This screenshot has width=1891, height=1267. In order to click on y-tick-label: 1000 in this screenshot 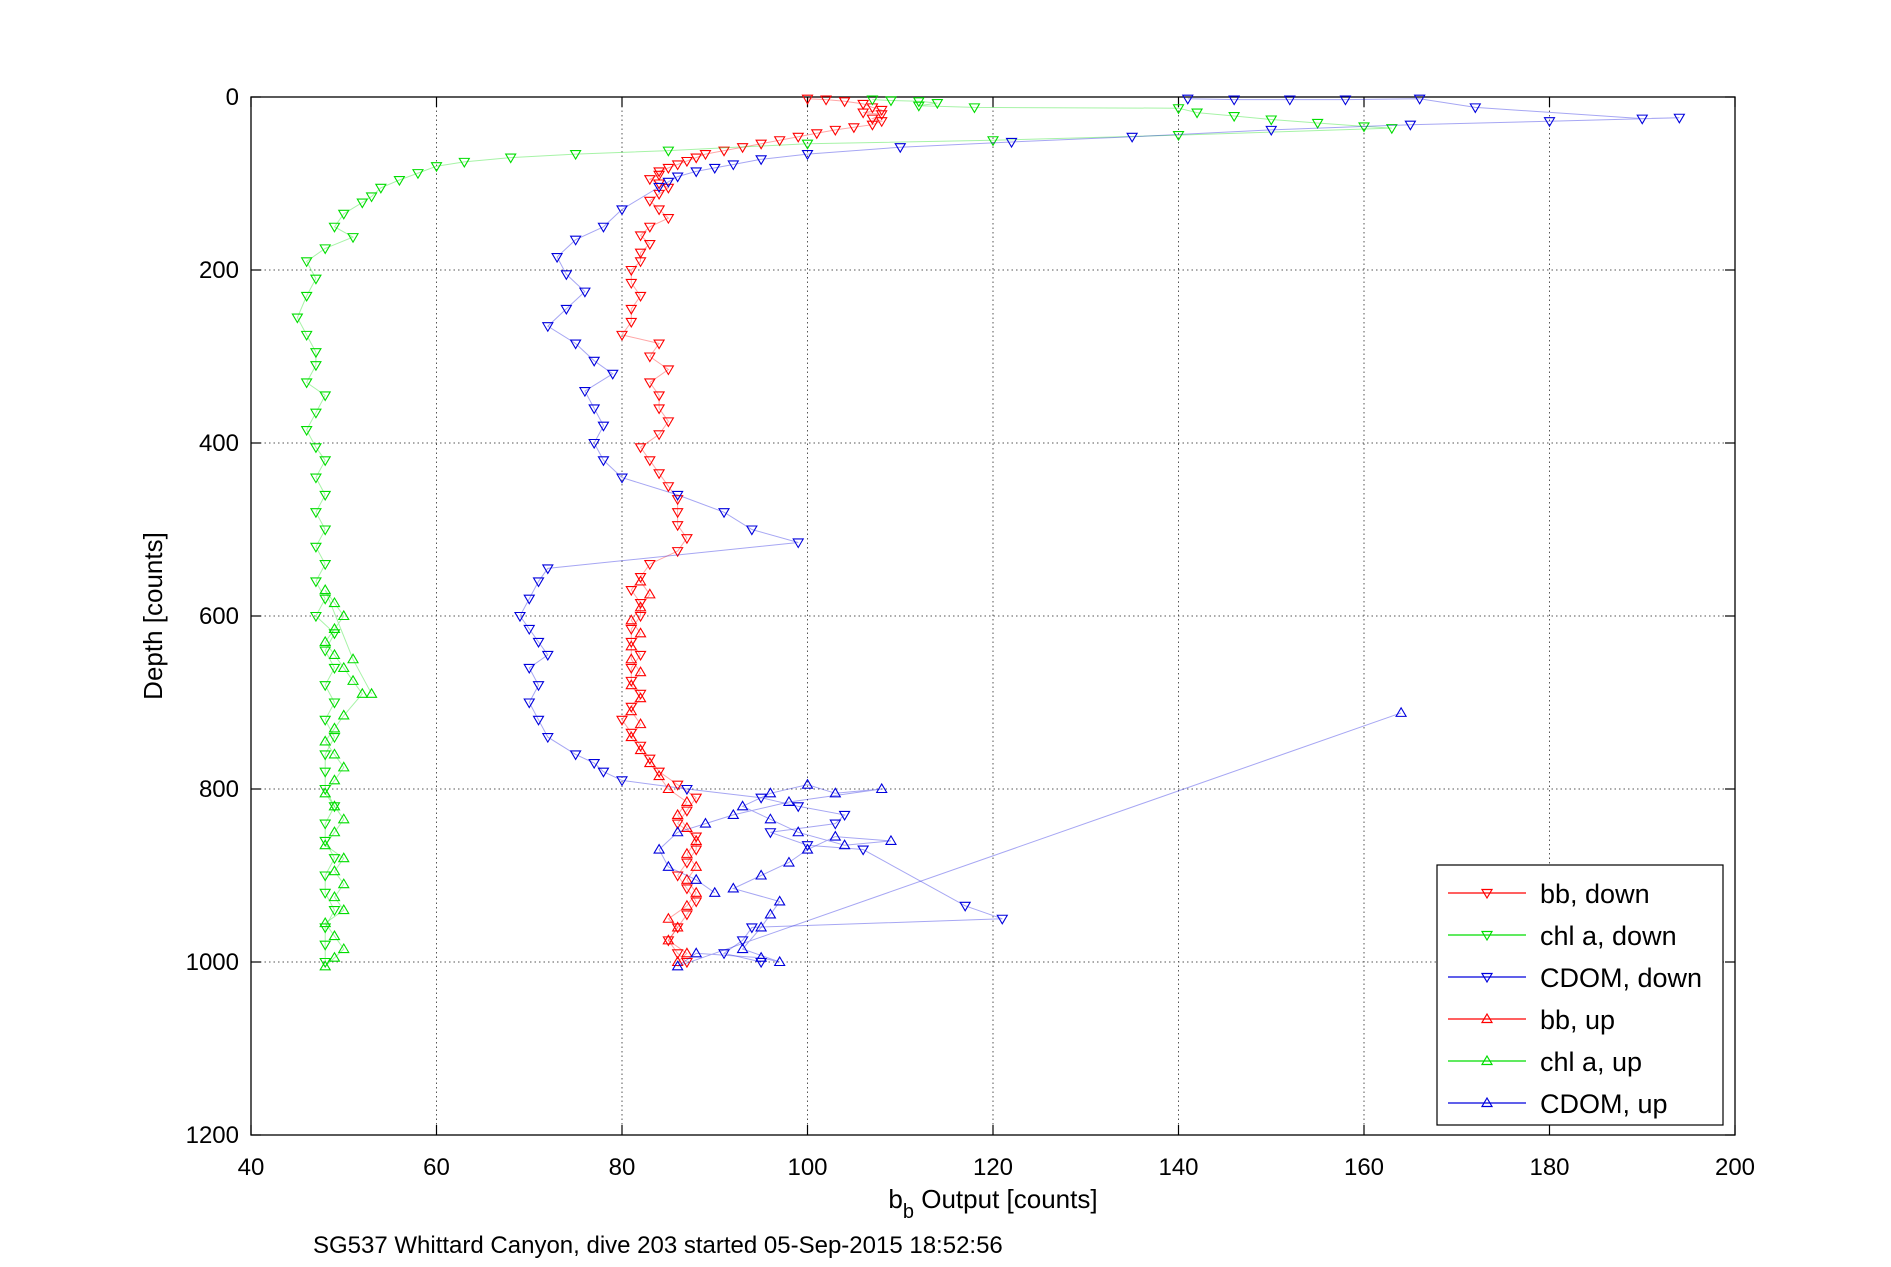, I will do `click(212, 962)`.